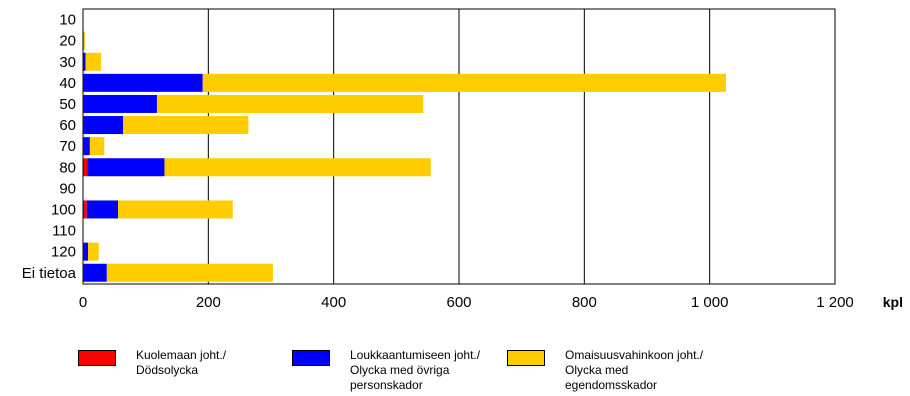  I want to click on x-unit-label: kpl, so click(893, 302).